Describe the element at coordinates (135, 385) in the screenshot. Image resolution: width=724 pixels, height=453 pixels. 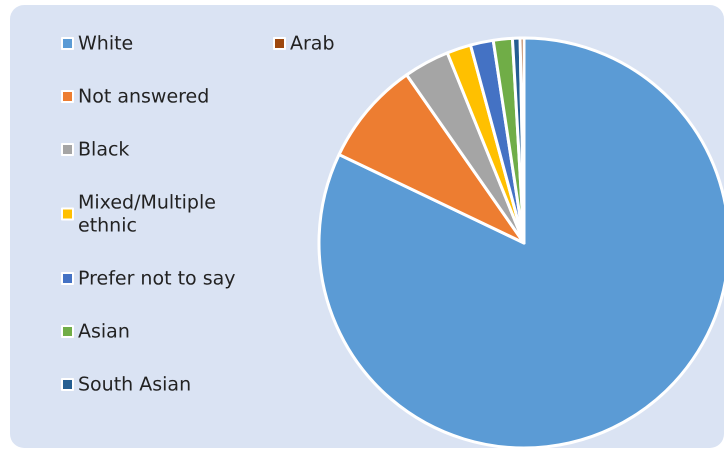
I see `legend-label: South Asian` at that location.